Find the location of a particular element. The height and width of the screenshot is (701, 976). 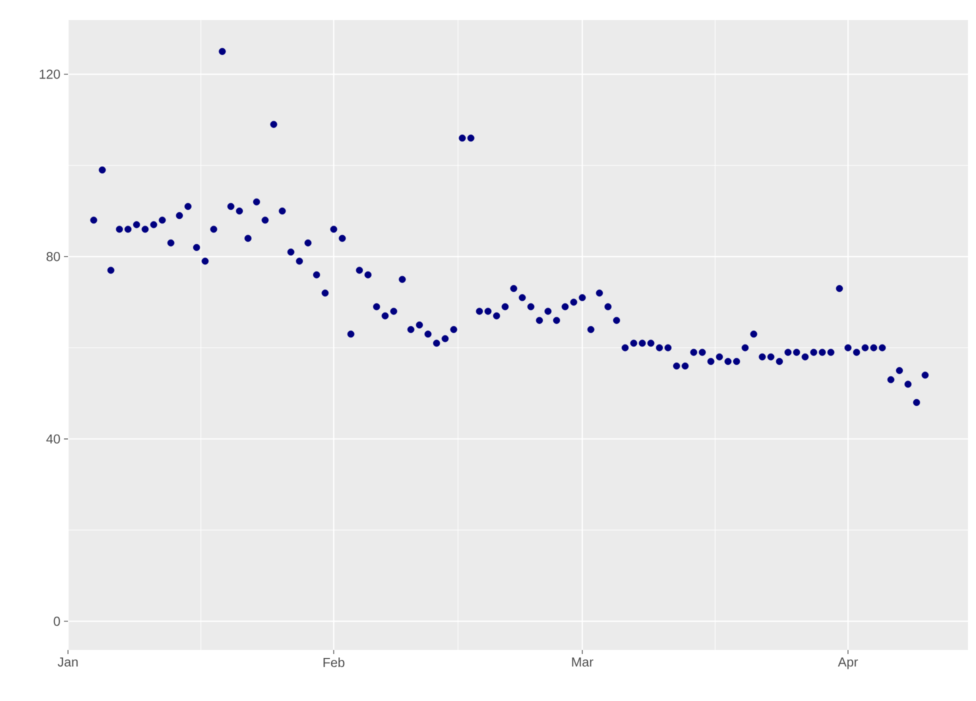

x-tick-label: Mar is located at coordinates (583, 662).